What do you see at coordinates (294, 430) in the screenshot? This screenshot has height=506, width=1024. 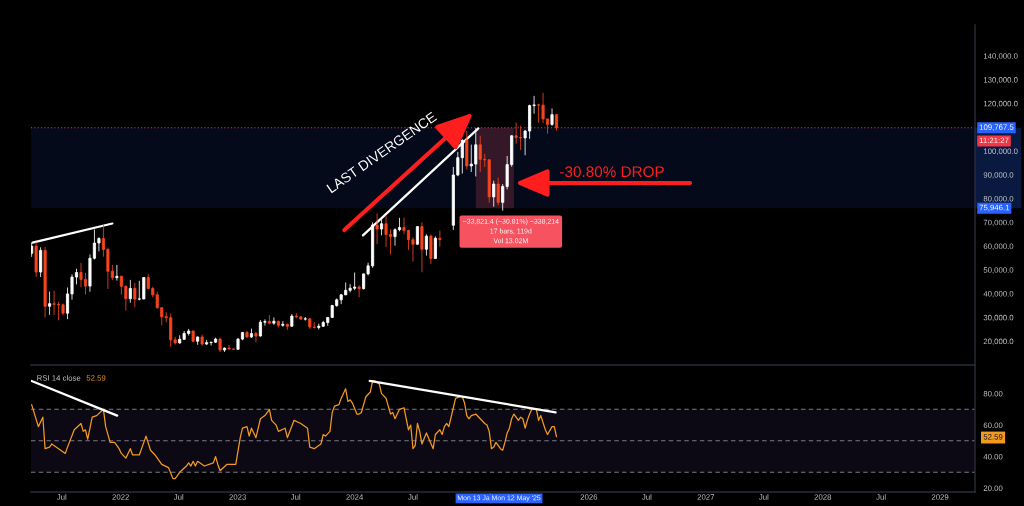 I see `line-series` at bounding box center [294, 430].